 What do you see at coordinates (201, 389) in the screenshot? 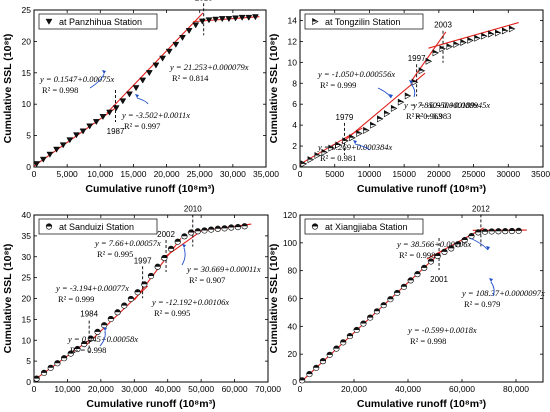
I see `x-tick-label: 50,000` at bounding box center [201, 389].